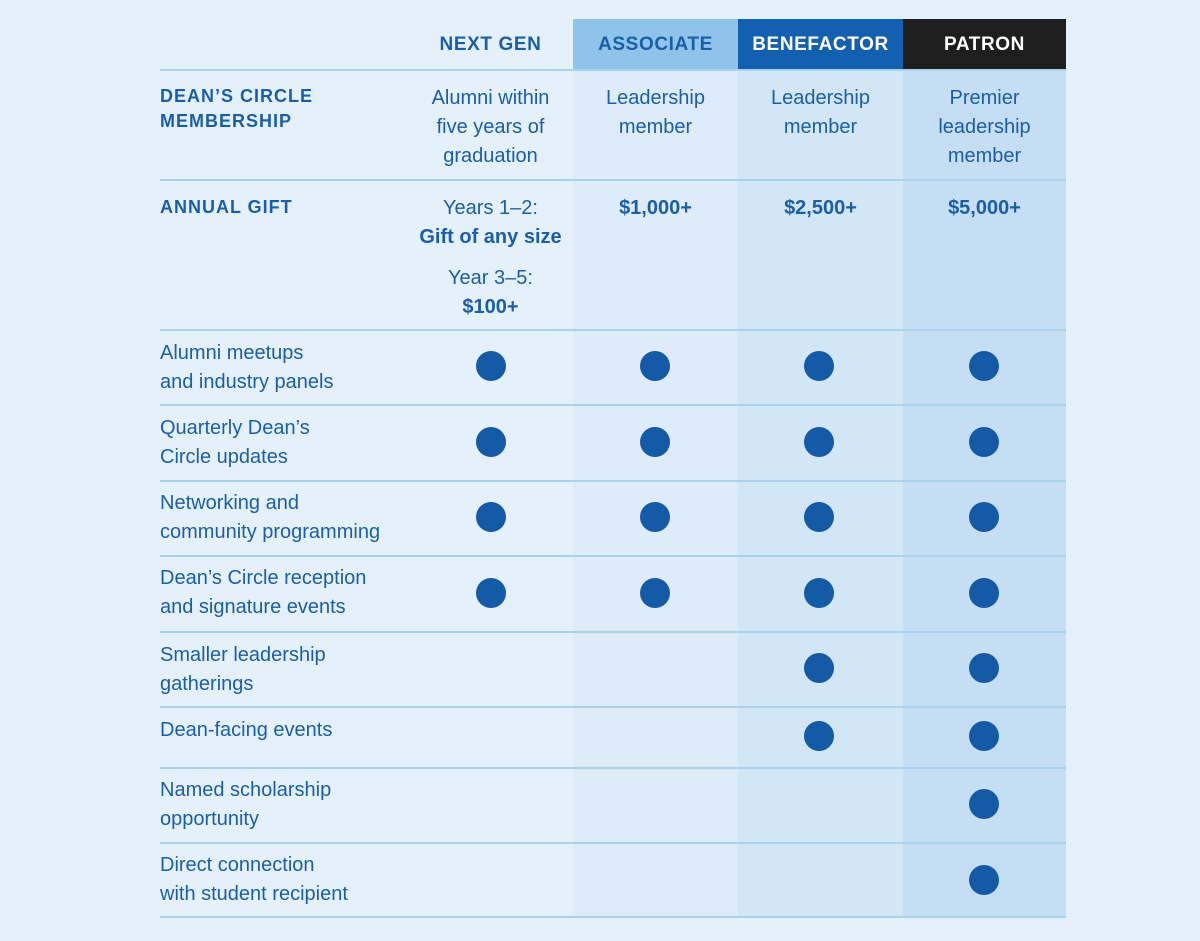  Describe the element at coordinates (490, 208) in the screenshot. I see `cell-line: Years 1–2:` at that location.